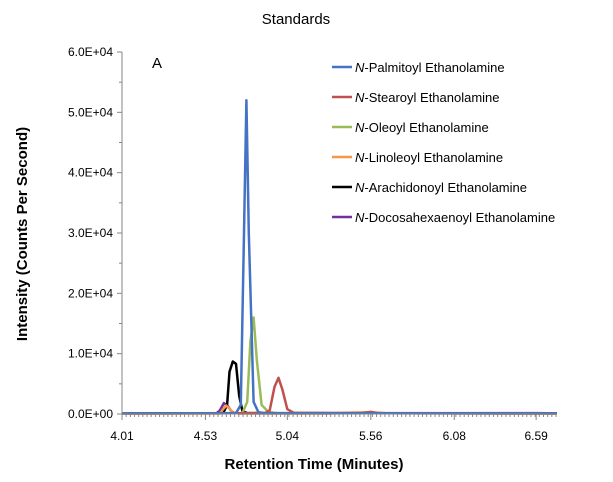 The image size is (613, 482). Describe the element at coordinates (314, 464) in the screenshot. I see `x-axis-title: Retention Time (Minutes)` at that location.